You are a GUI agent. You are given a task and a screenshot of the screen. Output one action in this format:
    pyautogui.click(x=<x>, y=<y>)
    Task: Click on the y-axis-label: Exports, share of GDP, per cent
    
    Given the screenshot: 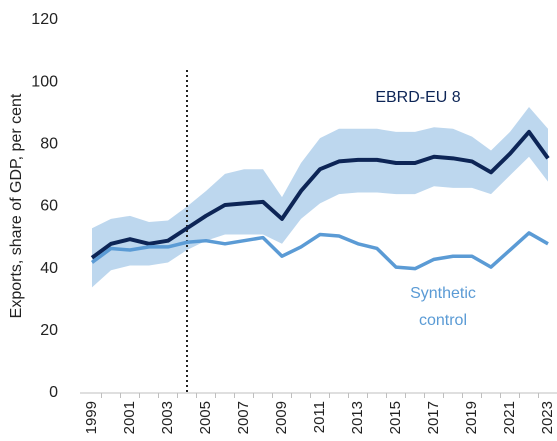 What is the action you would take?
    pyautogui.click(x=16, y=205)
    